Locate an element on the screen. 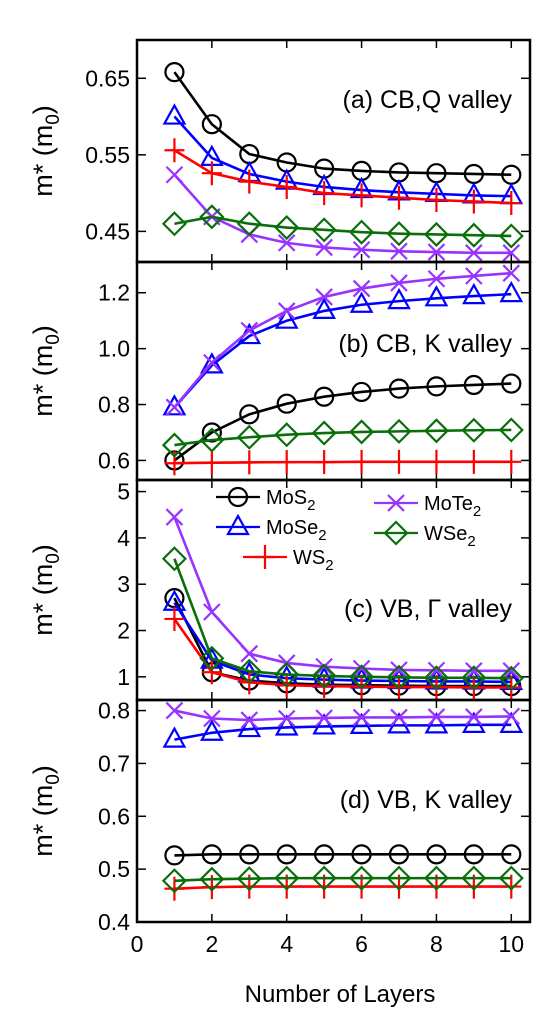 The height and width of the screenshot is (1017, 557). series-MoS2 is located at coordinates (343, 855).